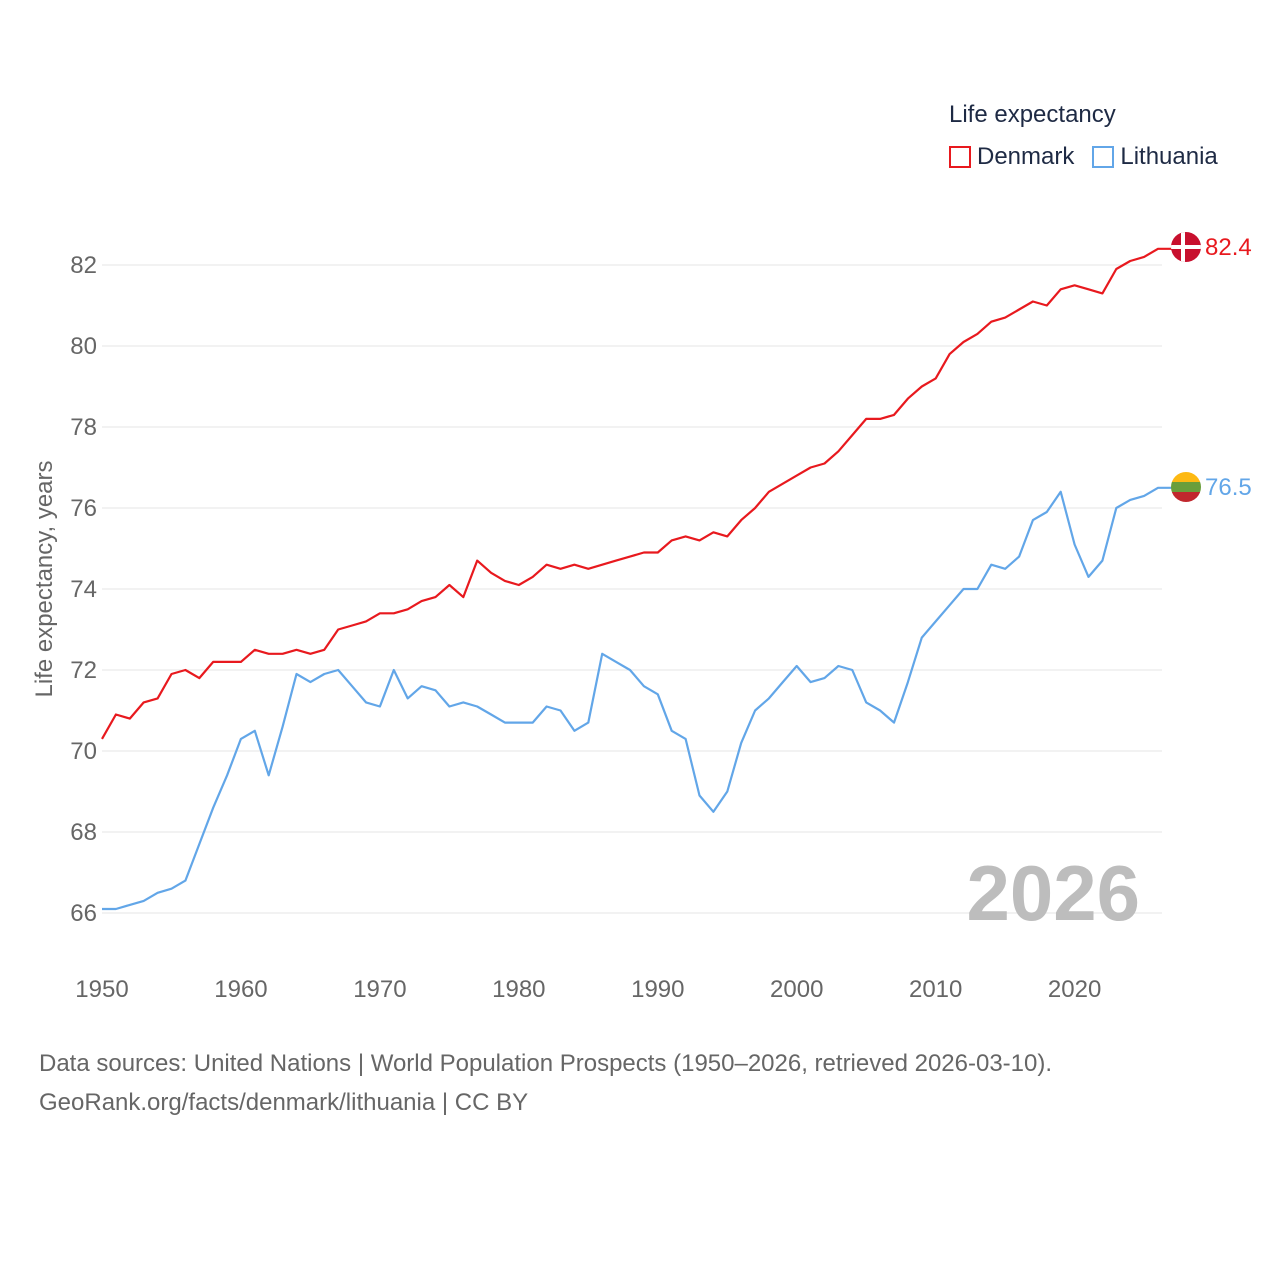 Image resolution: width=1280 pixels, height=1280 pixels. I want to click on x-tick-label: 1950, so click(101, 989).